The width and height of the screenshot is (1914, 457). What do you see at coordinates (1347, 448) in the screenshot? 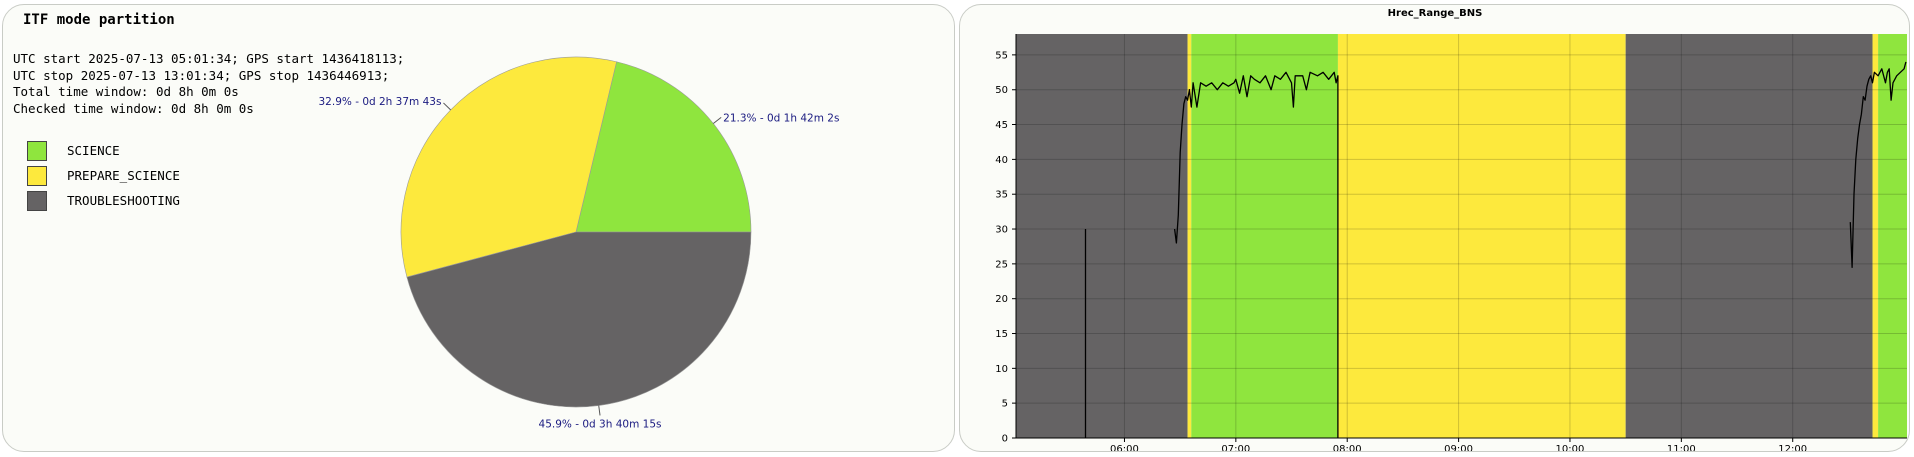
I see `x-tick-label: 08:00` at bounding box center [1347, 448].